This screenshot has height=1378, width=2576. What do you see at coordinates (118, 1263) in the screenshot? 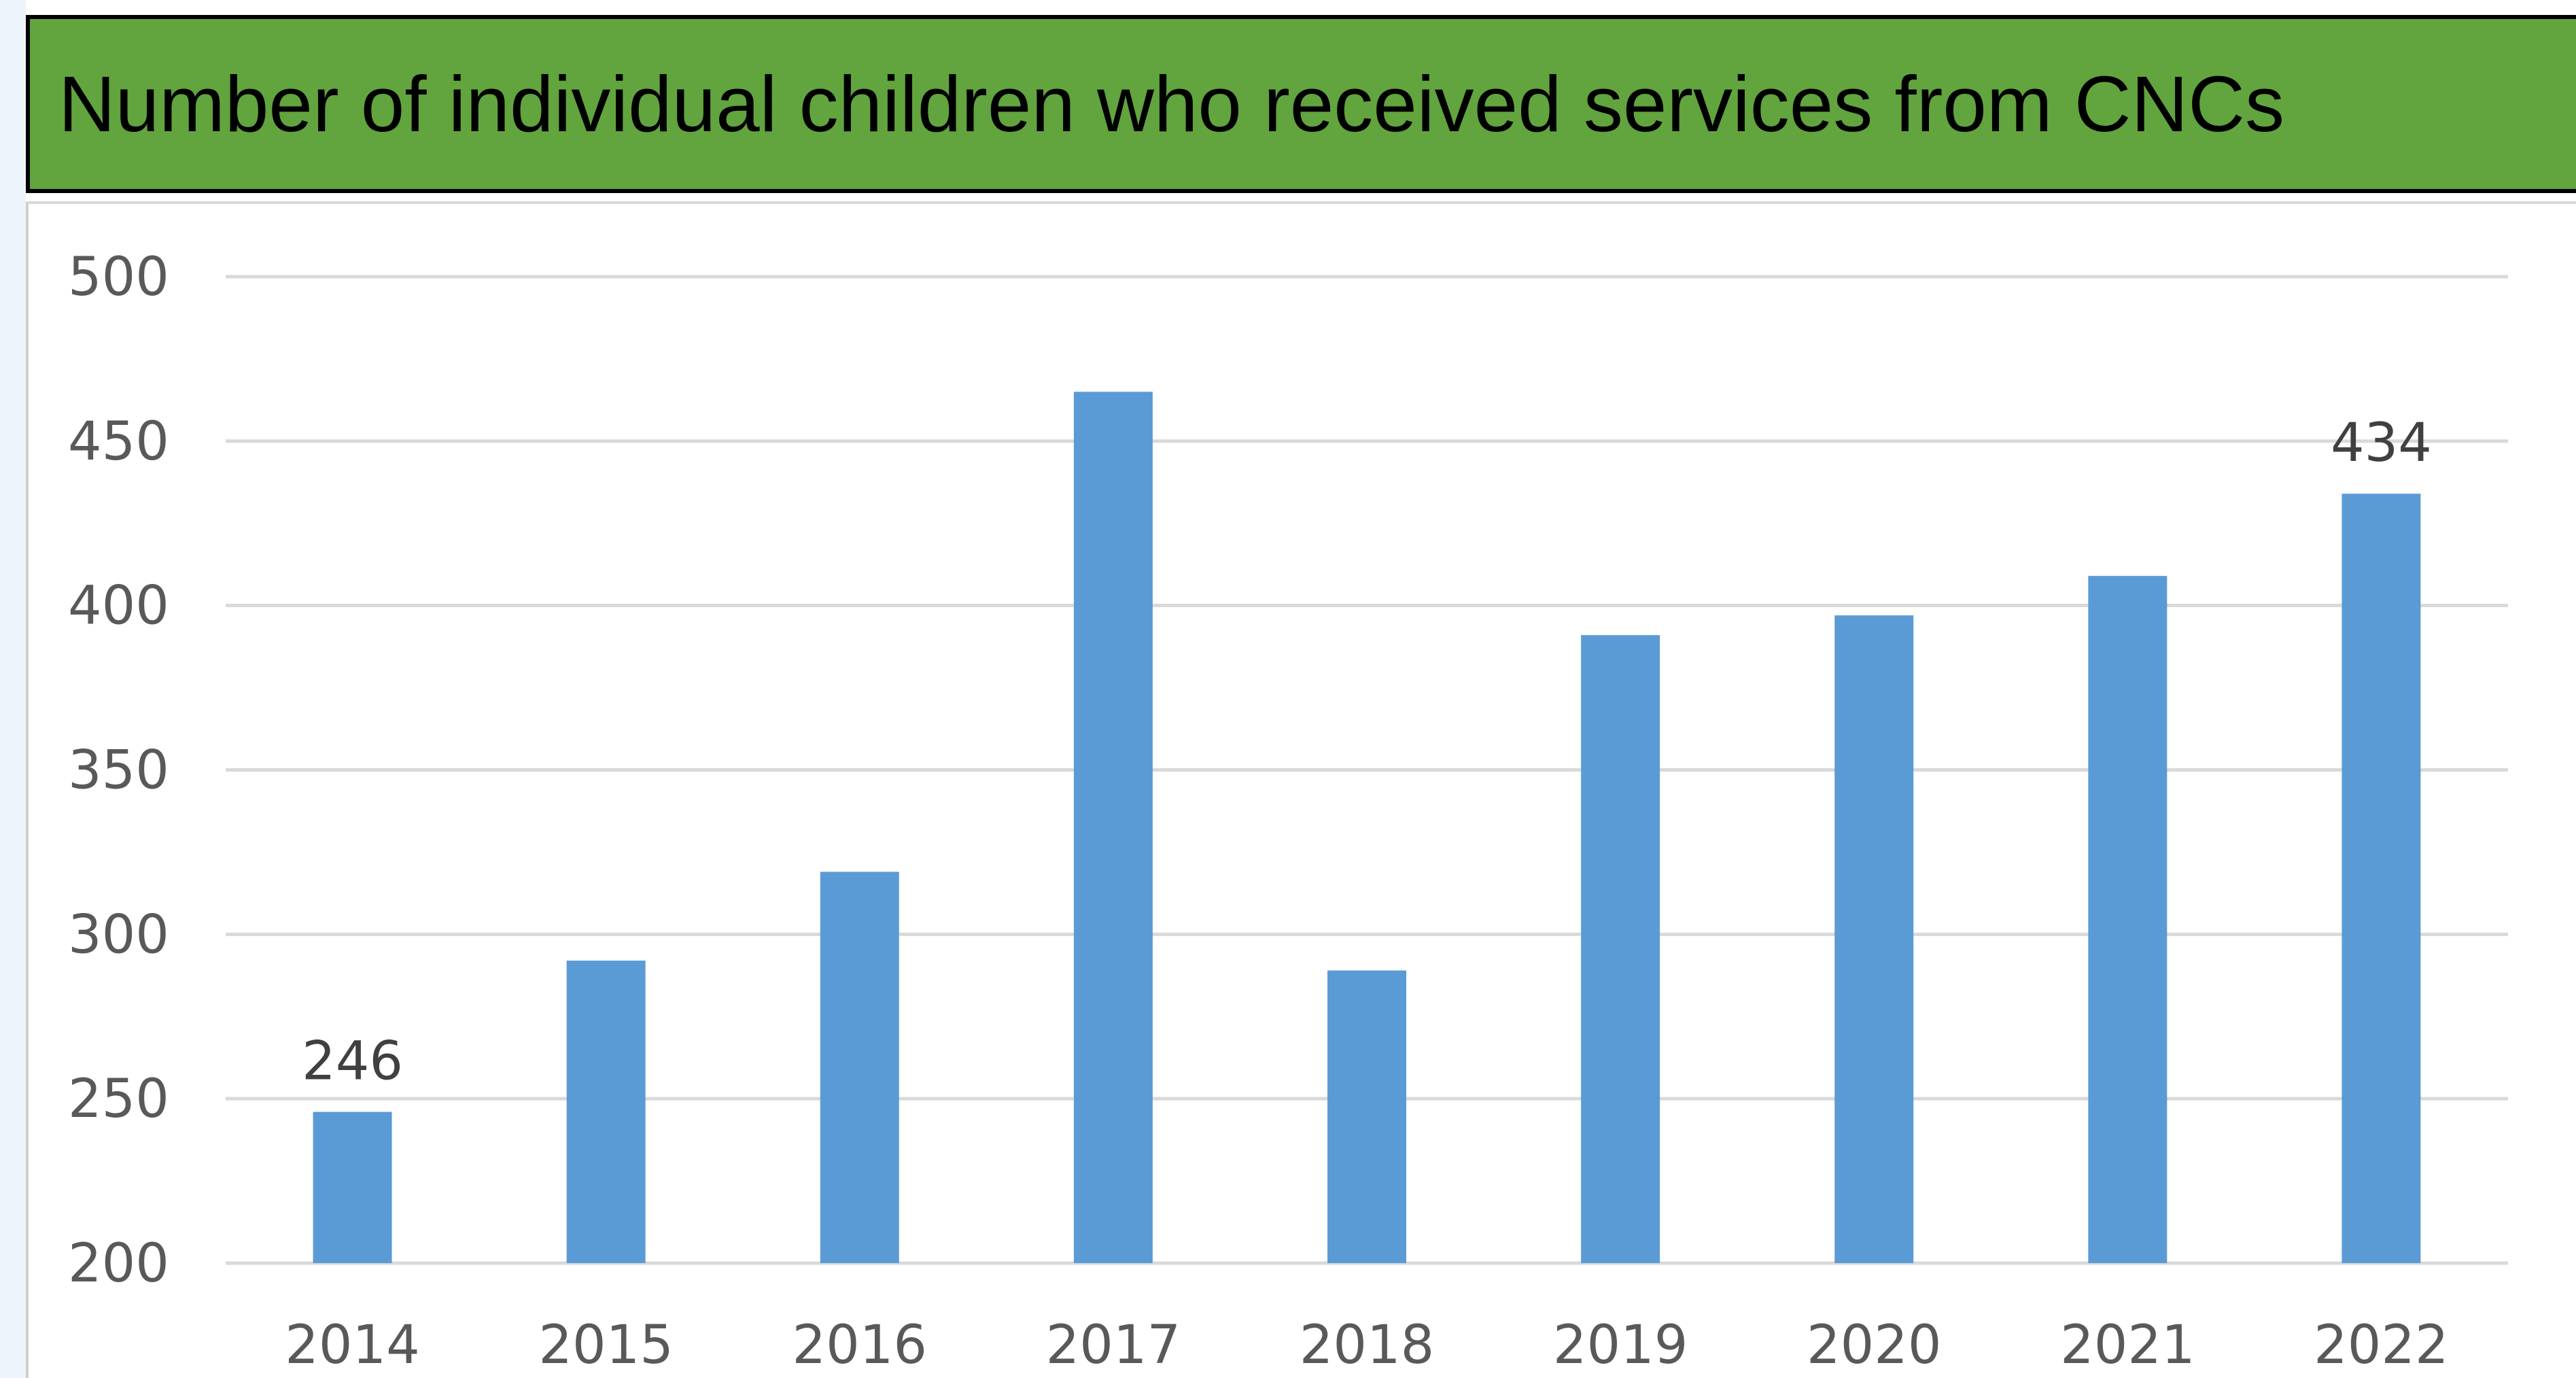
I see `y-tick-label: 200` at bounding box center [118, 1263].